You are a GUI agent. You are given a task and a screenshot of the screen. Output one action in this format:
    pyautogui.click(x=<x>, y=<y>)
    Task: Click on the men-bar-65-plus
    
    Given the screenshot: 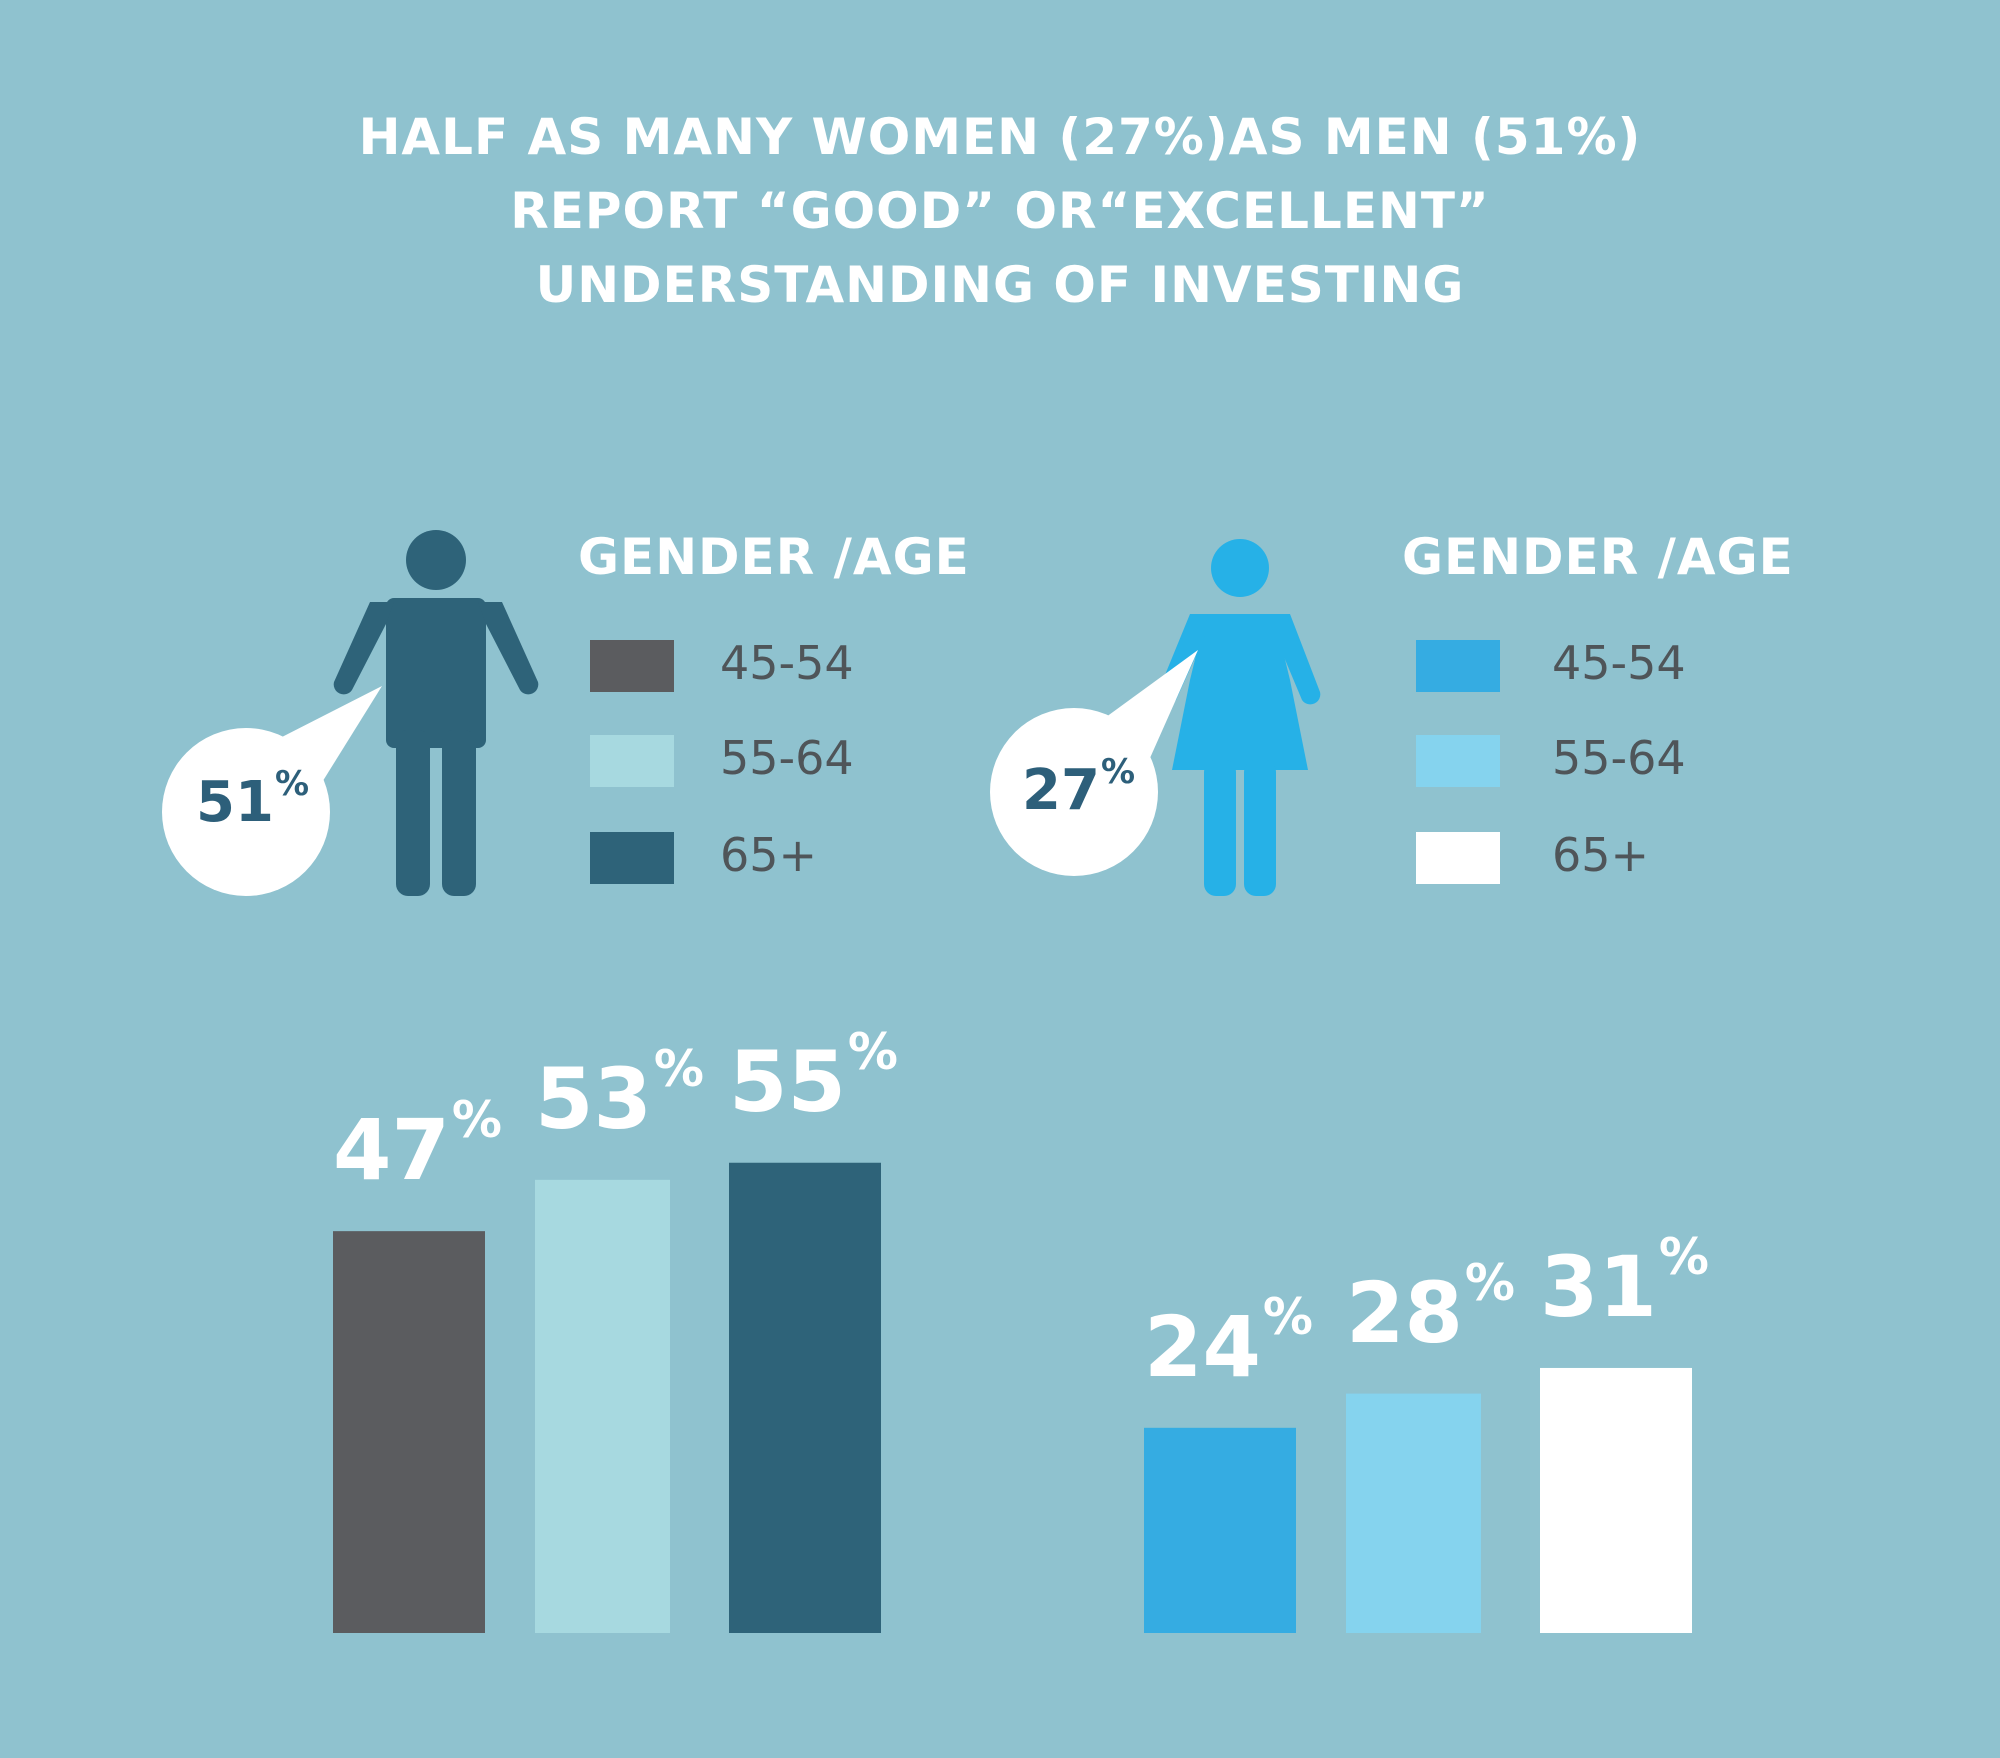 What is the action you would take?
    pyautogui.click(x=805, y=1397)
    